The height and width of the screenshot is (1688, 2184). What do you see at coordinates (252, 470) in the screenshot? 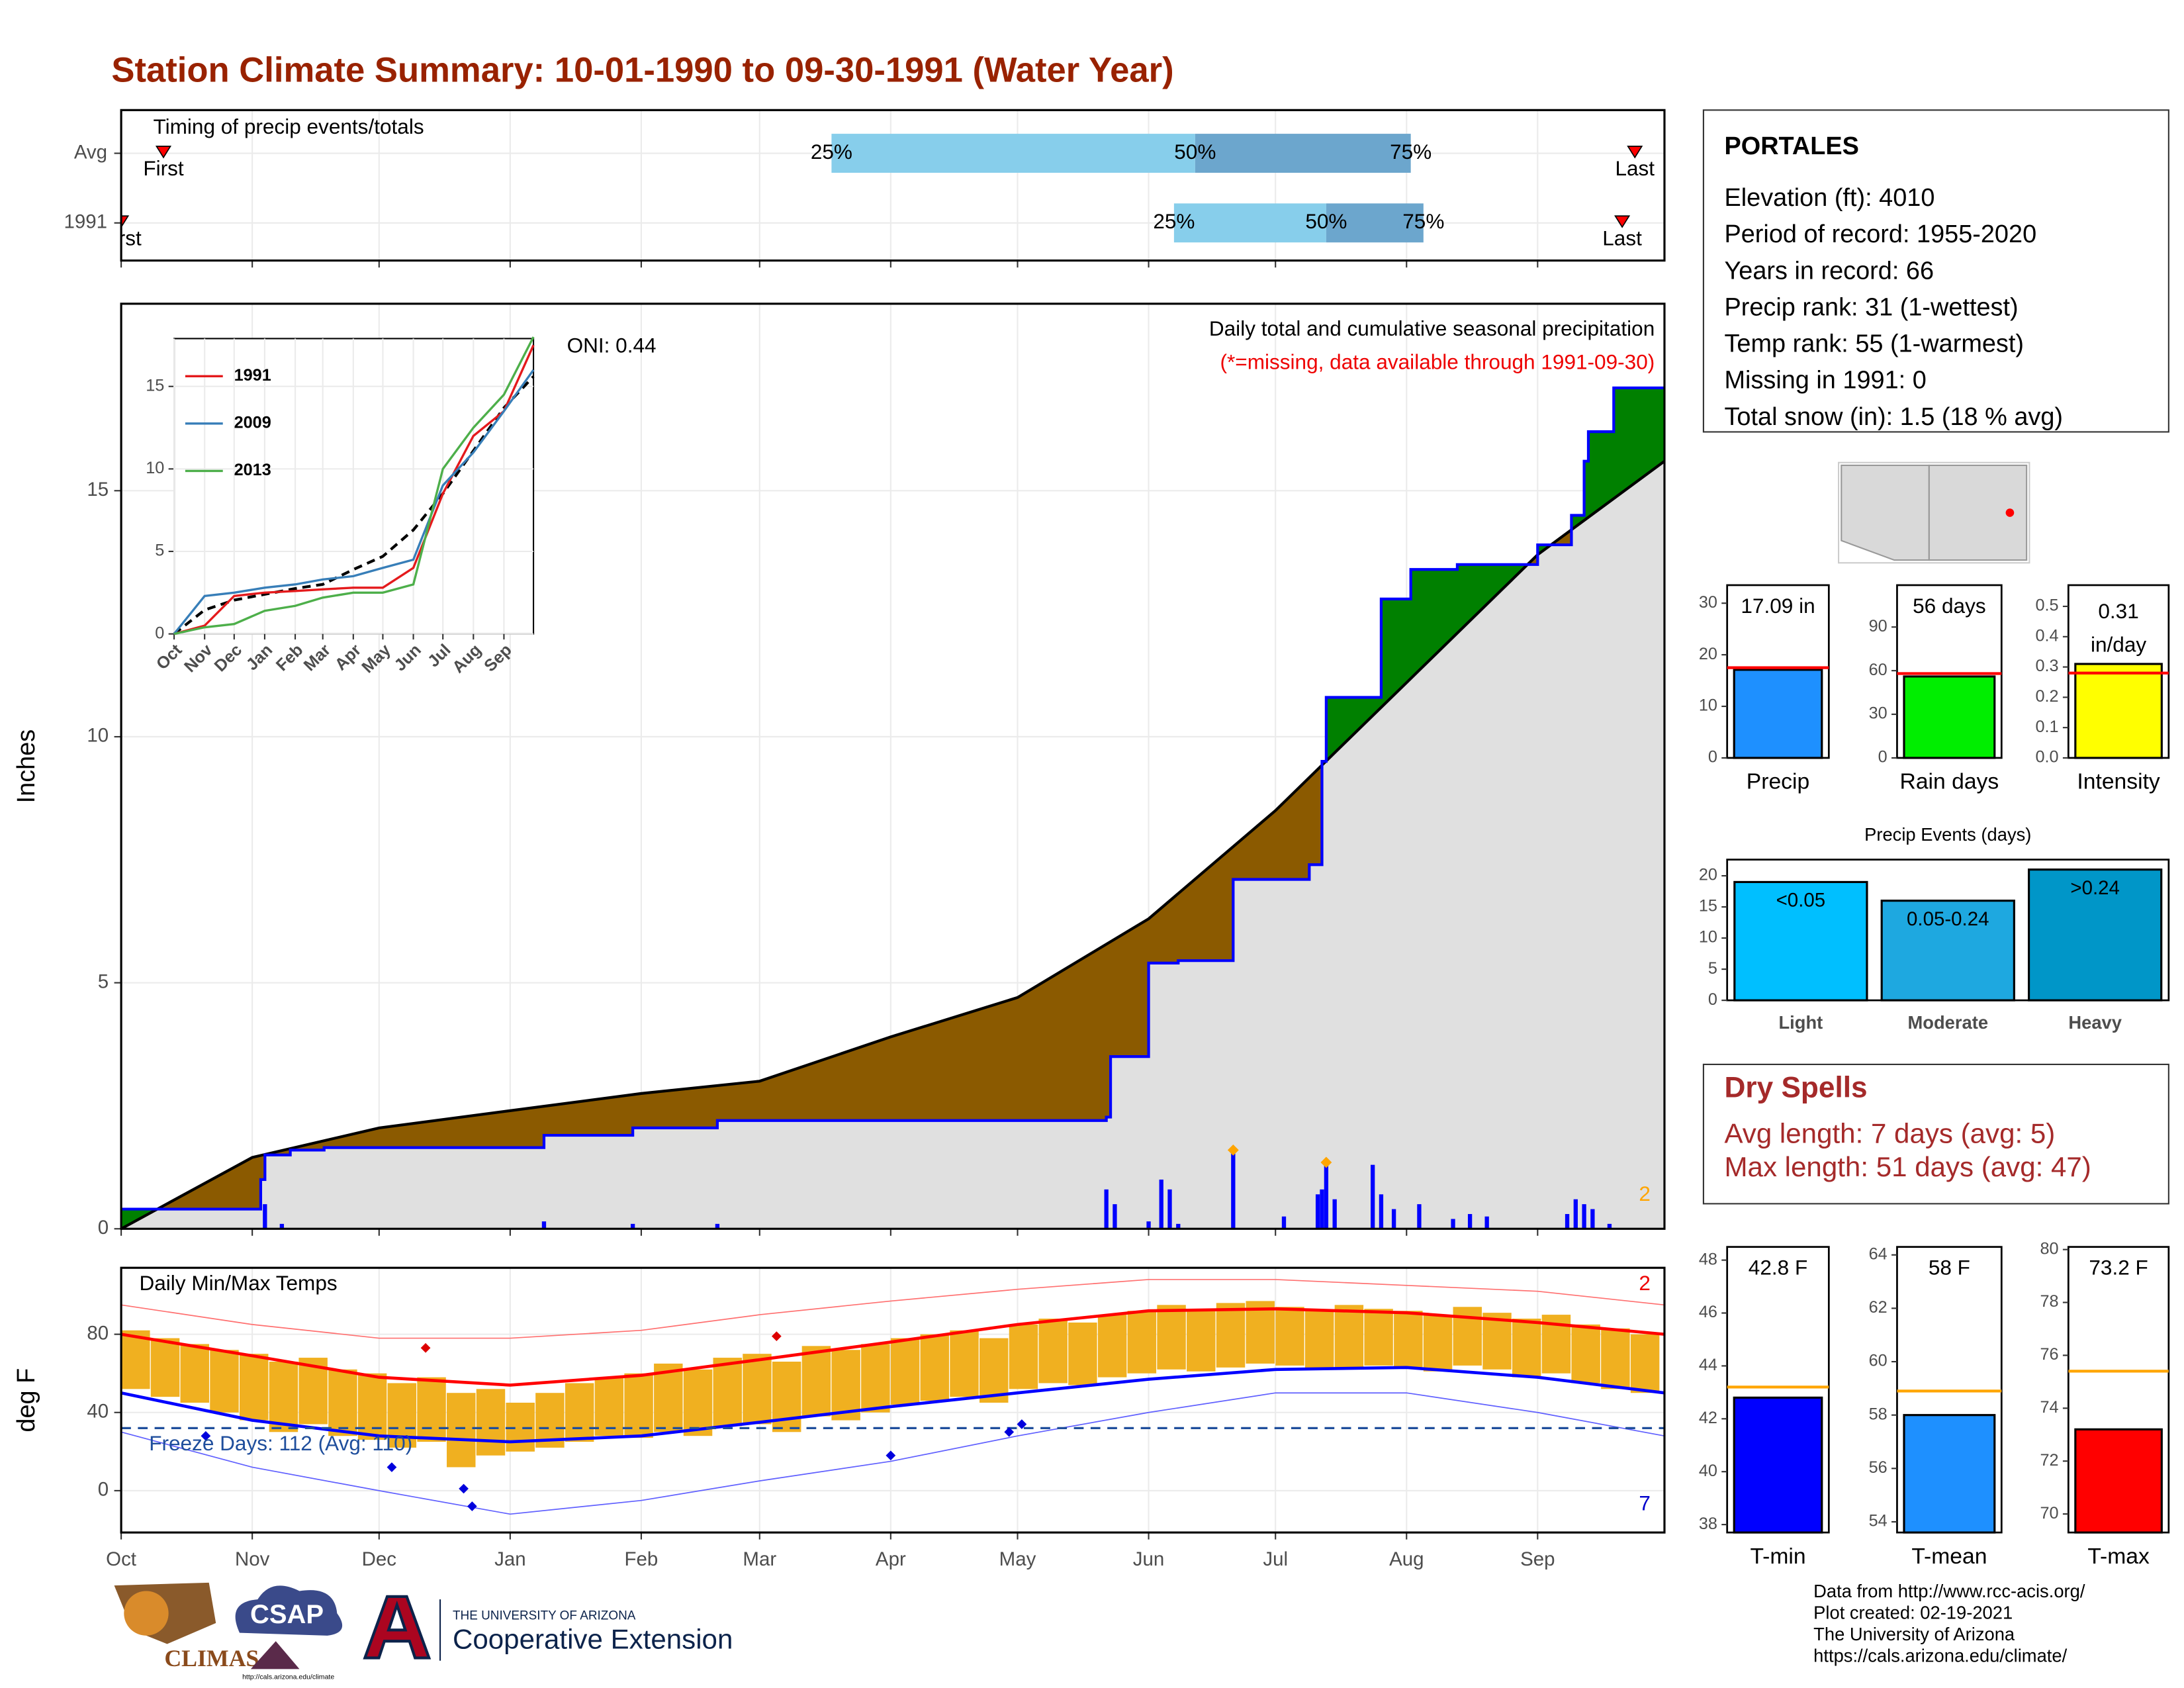
I see `legend-label: 2013` at bounding box center [252, 470].